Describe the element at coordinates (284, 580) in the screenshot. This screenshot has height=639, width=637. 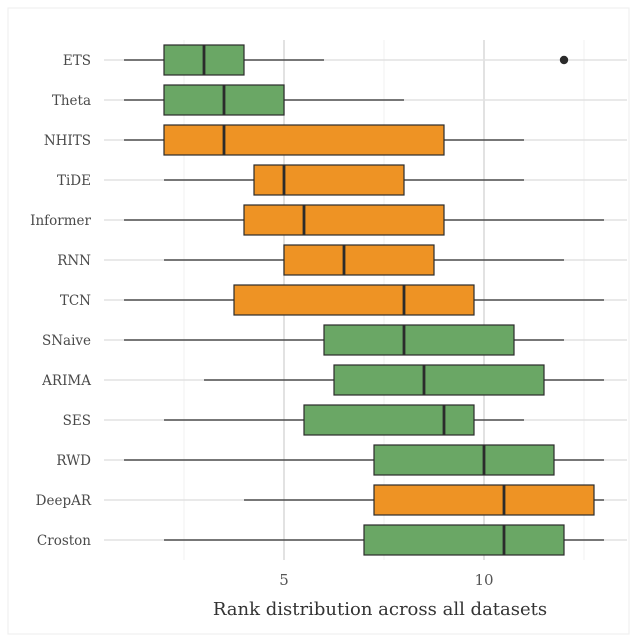
I see `x-tick-label-5: 5` at that location.